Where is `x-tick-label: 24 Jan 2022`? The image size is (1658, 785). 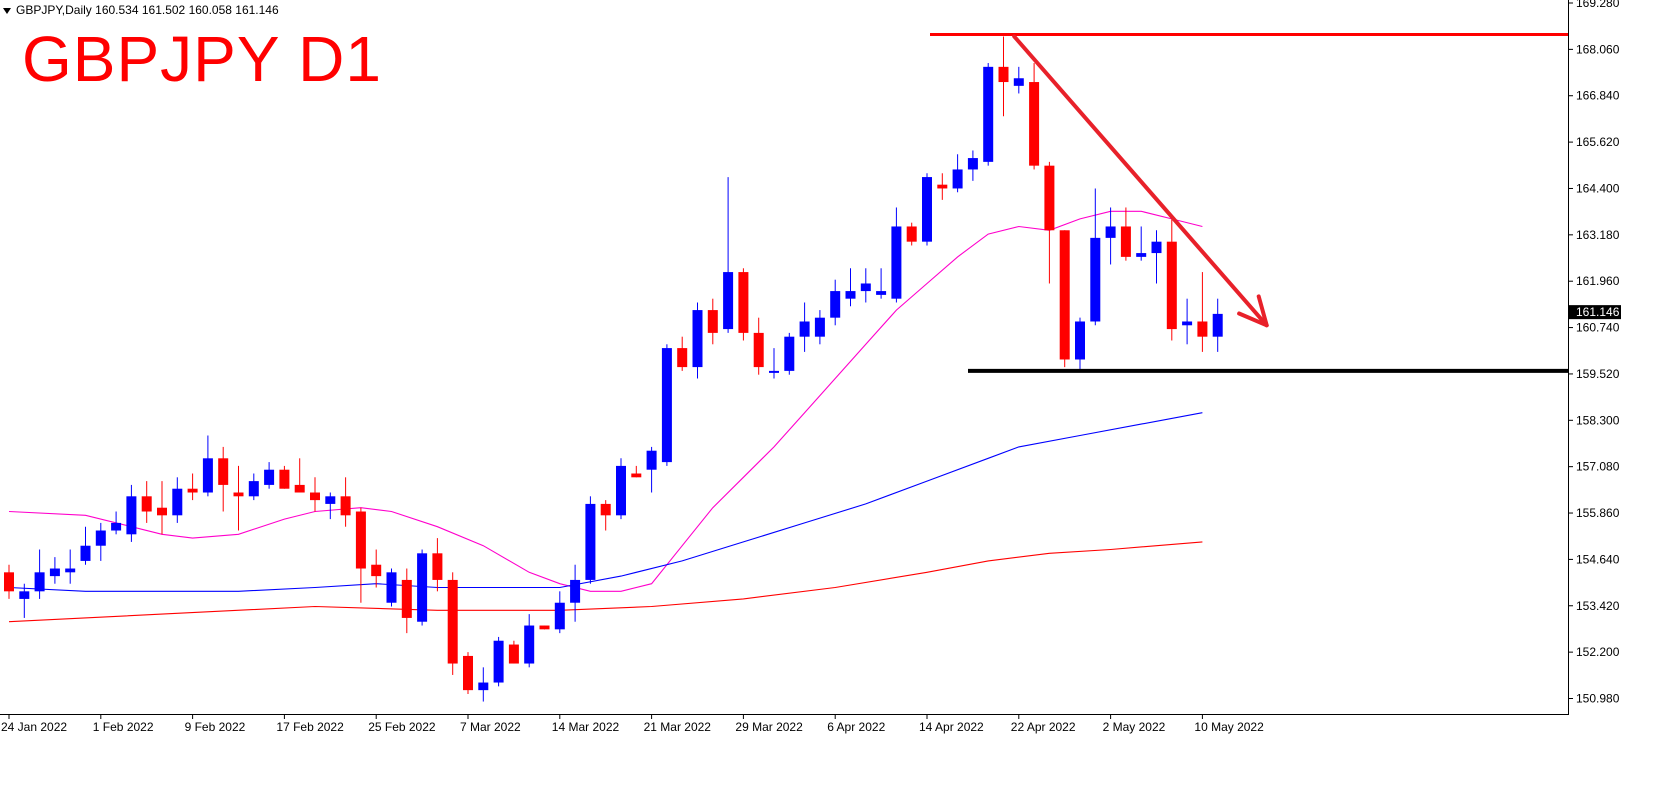 x-tick-label: 24 Jan 2022 is located at coordinates (34, 727).